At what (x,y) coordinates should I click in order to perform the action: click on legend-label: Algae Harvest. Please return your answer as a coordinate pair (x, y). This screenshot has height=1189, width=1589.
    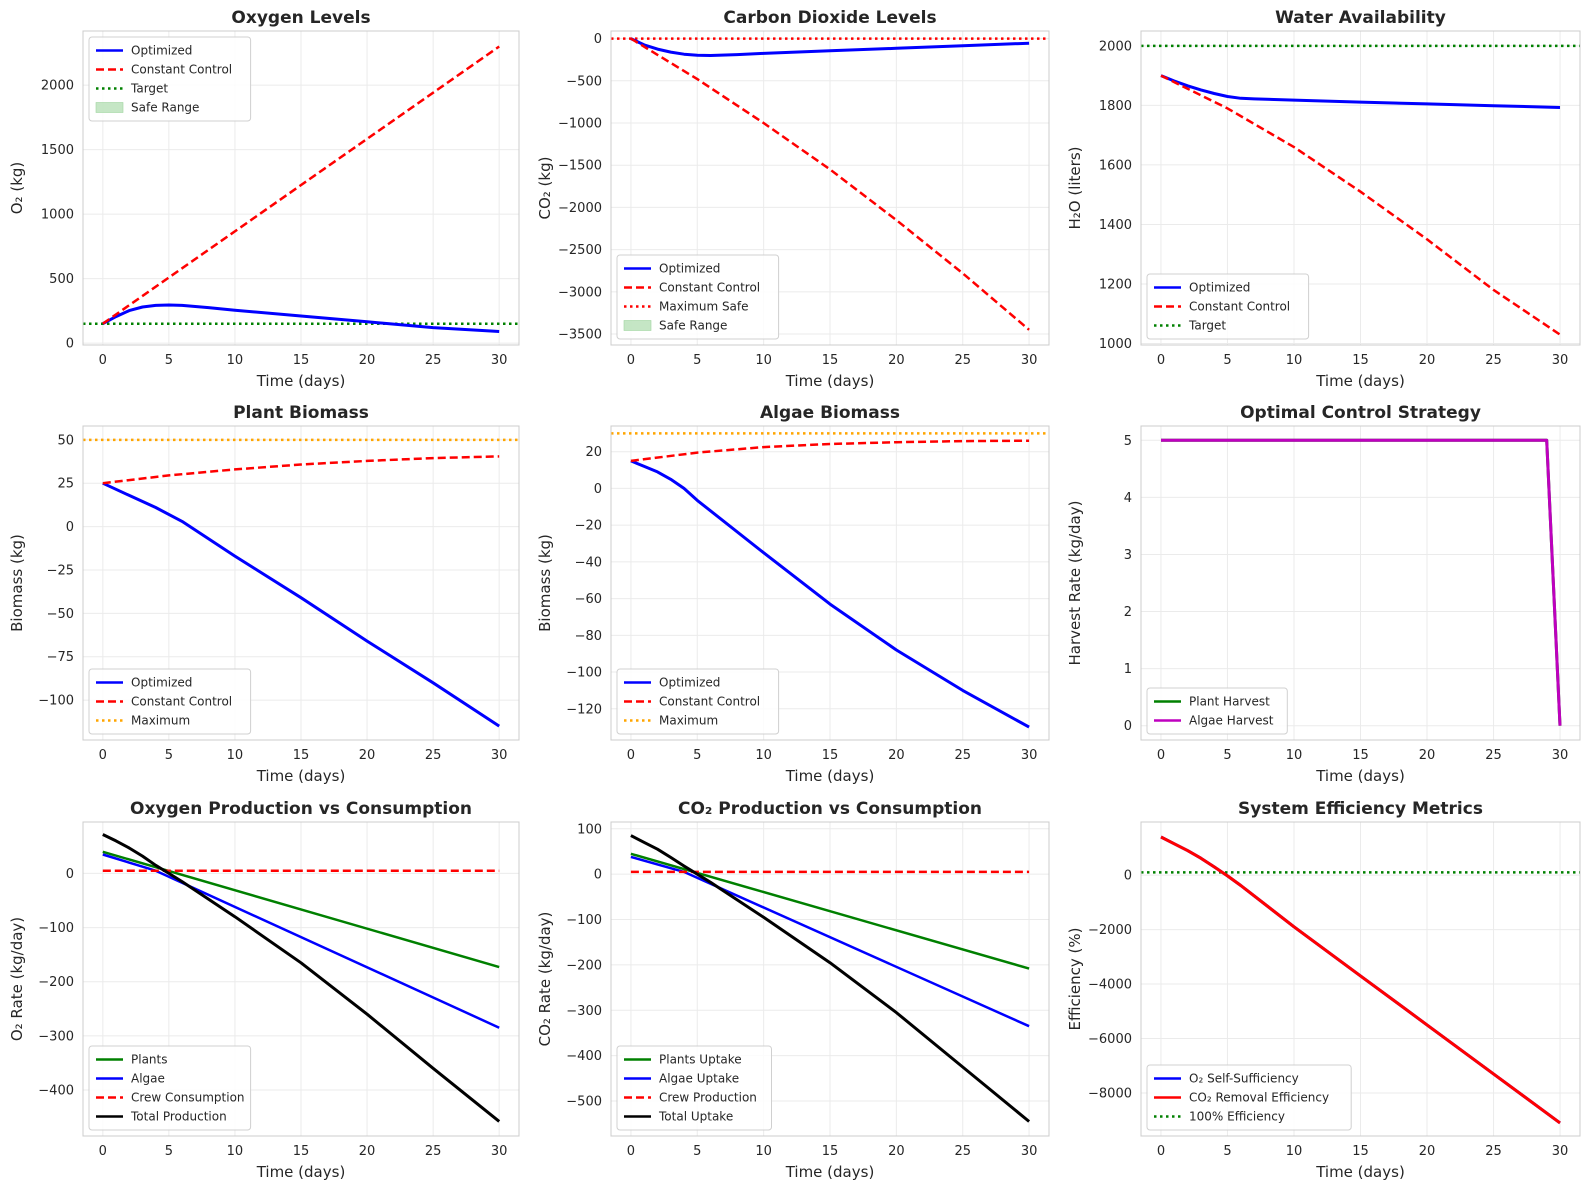
    Looking at the image, I should click on (1231, 721).